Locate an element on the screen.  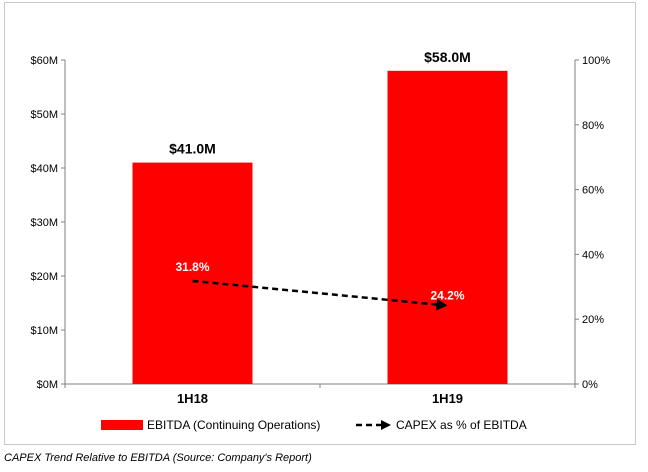
right-axis-tick-label: 0% is located at coordinates (590, 385).